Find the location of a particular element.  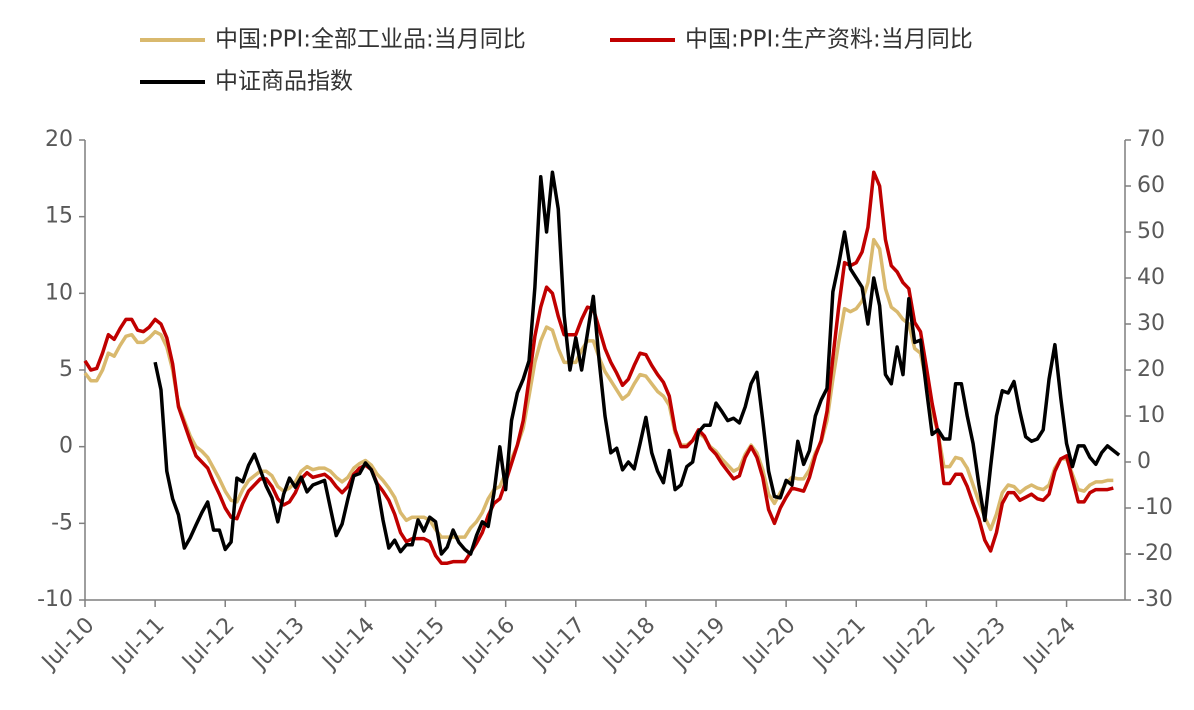

y2-tick-label: -10 is located at coordinates (1155, 507).